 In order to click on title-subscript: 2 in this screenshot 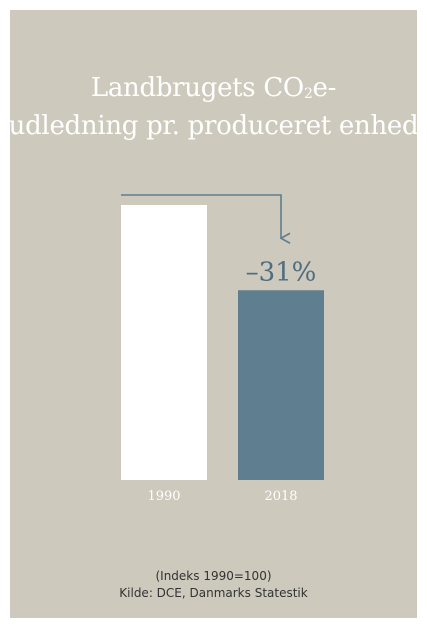, I will do `click(308, 94)`.